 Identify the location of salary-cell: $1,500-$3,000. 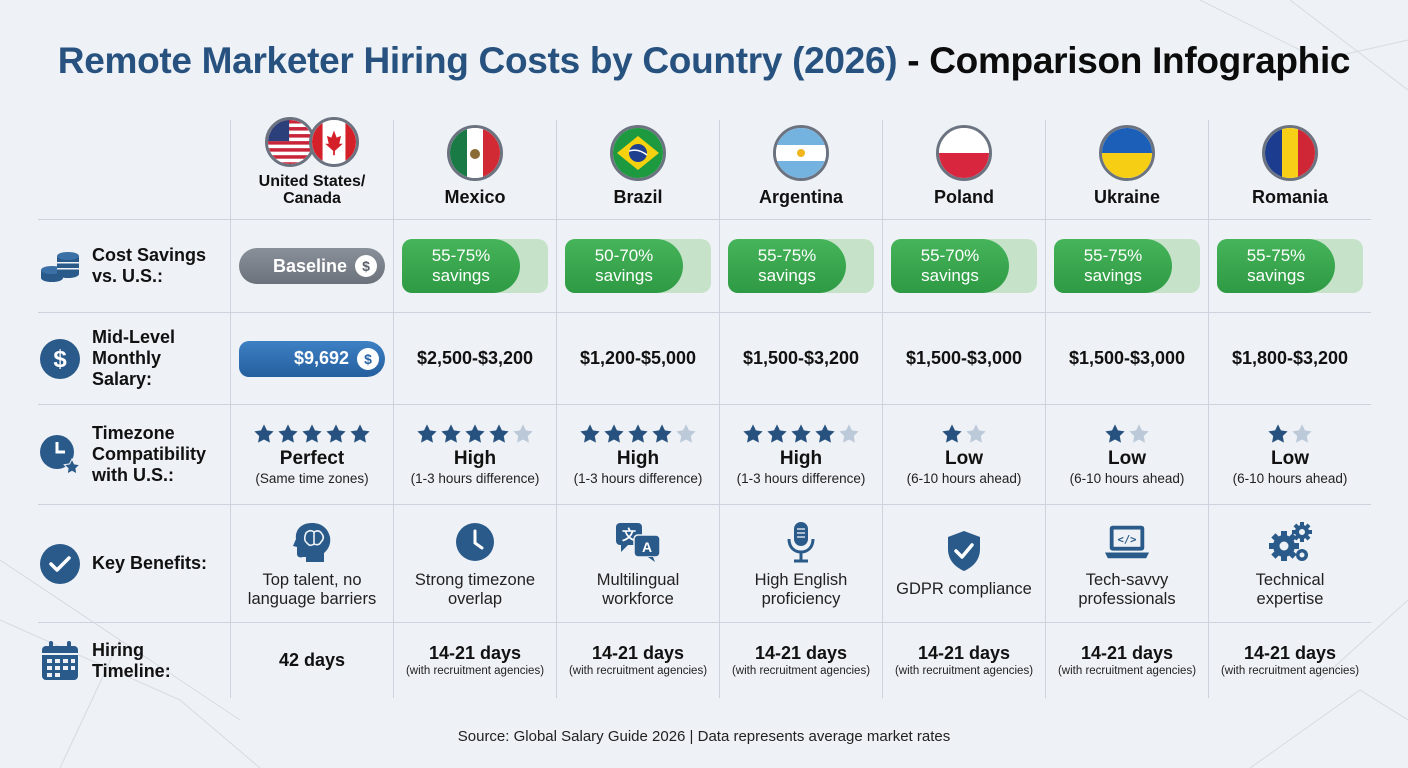
(963, 359).